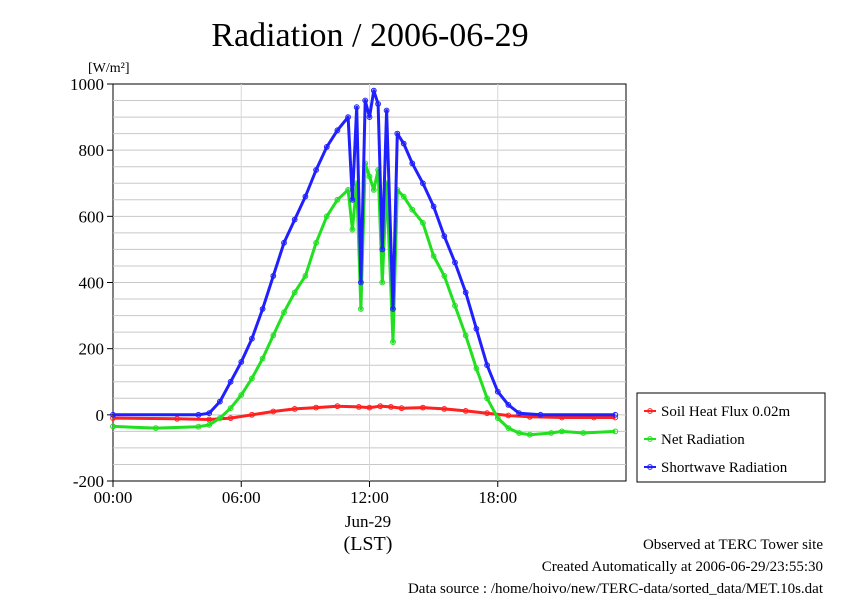 The image size is (842, 595). What do you see at coordinates (497, 497) in the screenshot?
I see `x-tick-label: 18:00` at bounding box center [497, 497].